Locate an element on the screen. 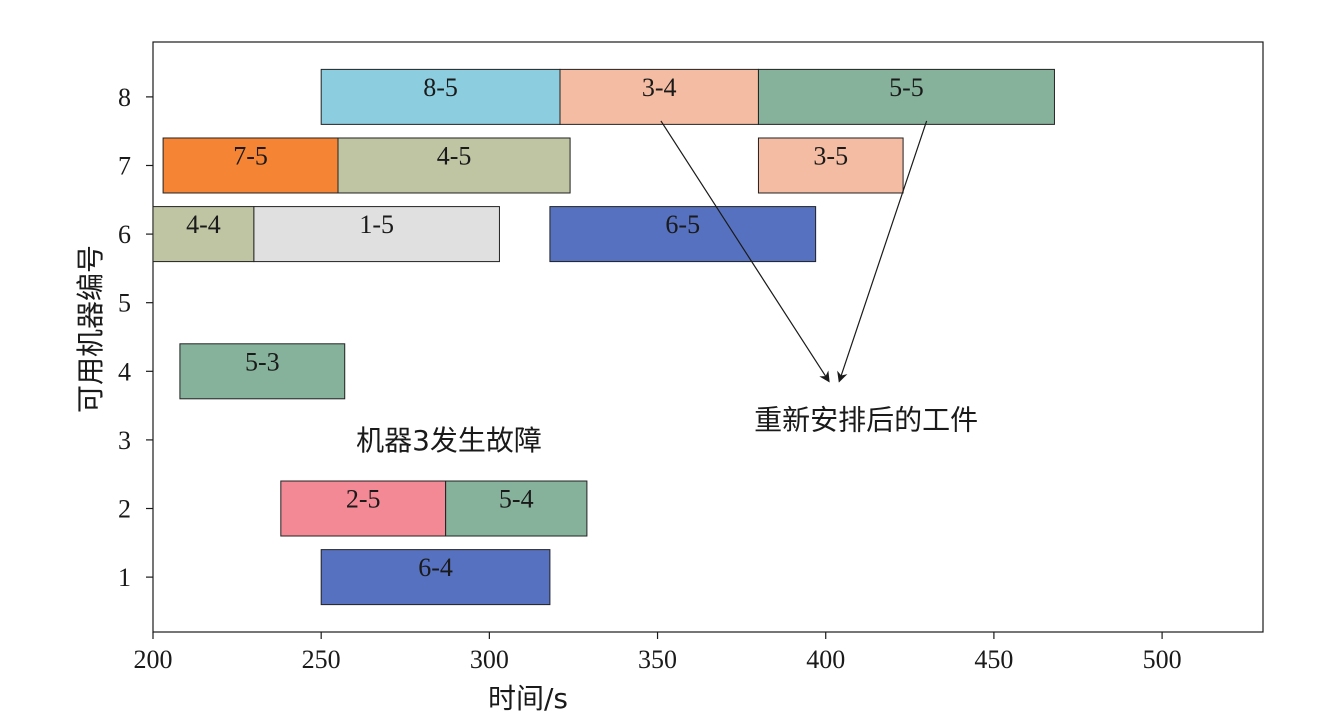 This screenshot has height=724, width=1320. bar-label: 6-4 is located at coordinates (435, 567).